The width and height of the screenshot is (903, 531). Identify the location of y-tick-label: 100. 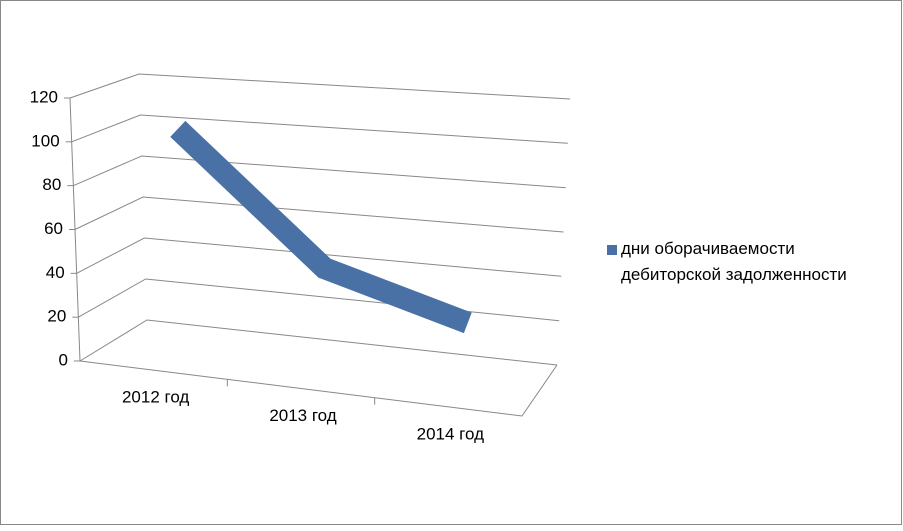
(45, 140).